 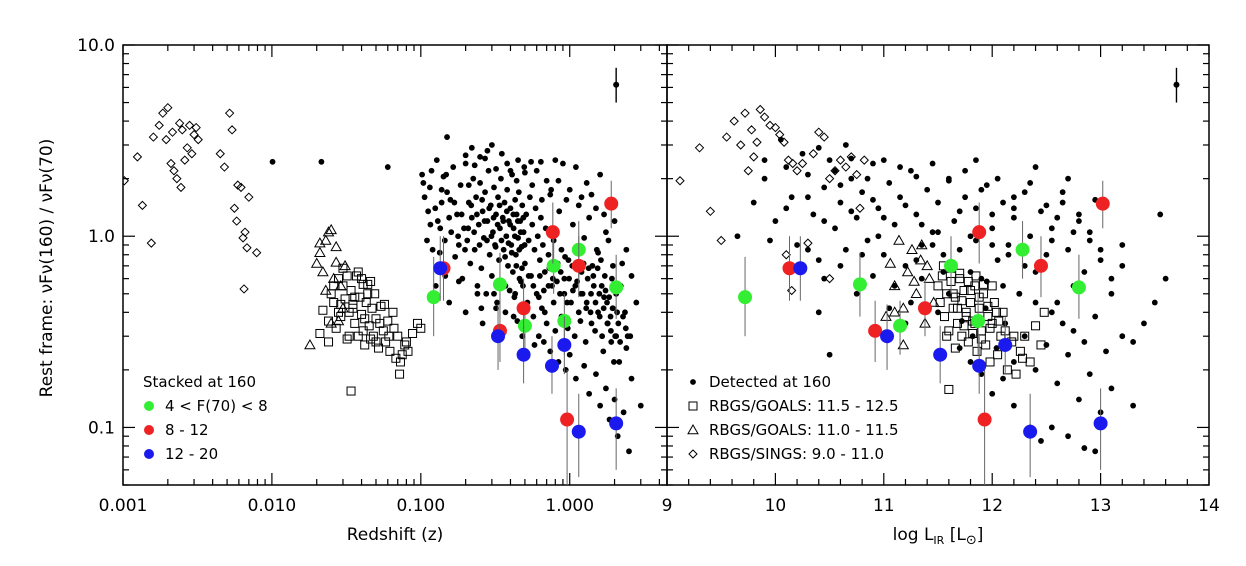 I want to click on sun-symbol: ⊙, so click(x=971, y=540).